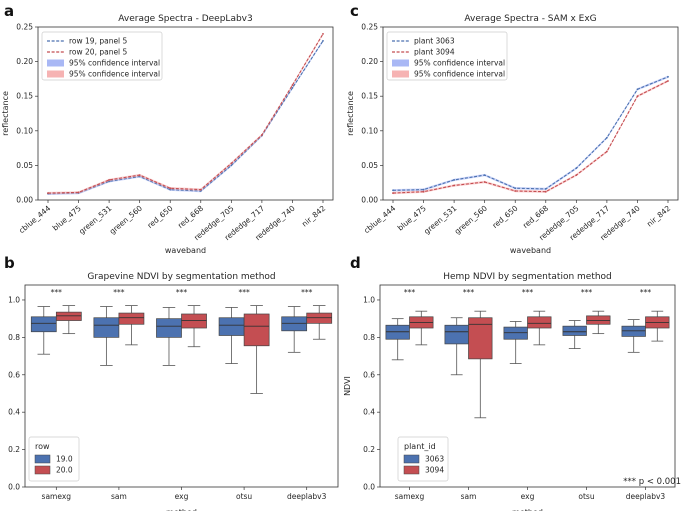  I want to click on legend-entry: row 19, panel 5, so click(98, 41).